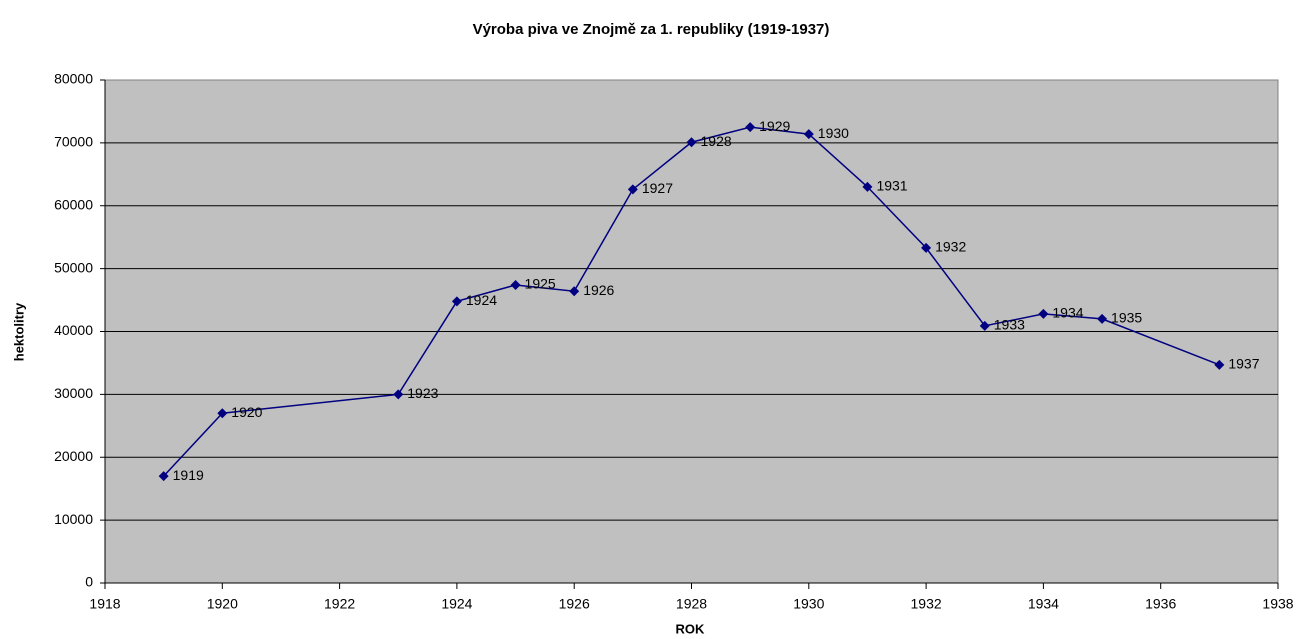 This screenshot has width=1303, height=639. What do you see at coordinates (1126, 318) in the screenshot?
I see `data-label: 1935` at bounding box center [1126, 318].